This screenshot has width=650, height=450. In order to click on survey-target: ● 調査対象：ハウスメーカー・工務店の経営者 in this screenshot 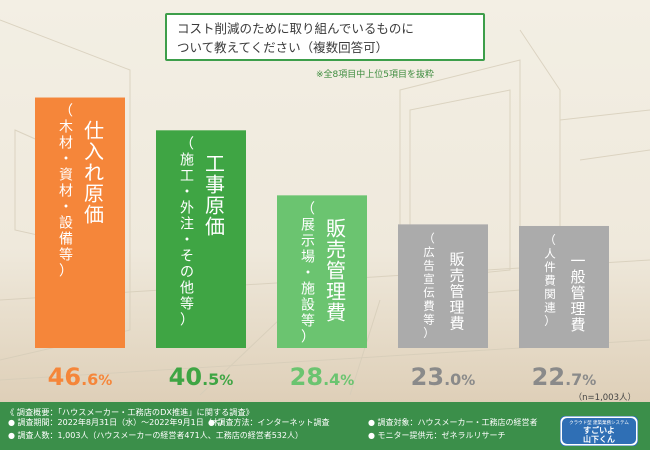, I will do `click(453, 422)`.